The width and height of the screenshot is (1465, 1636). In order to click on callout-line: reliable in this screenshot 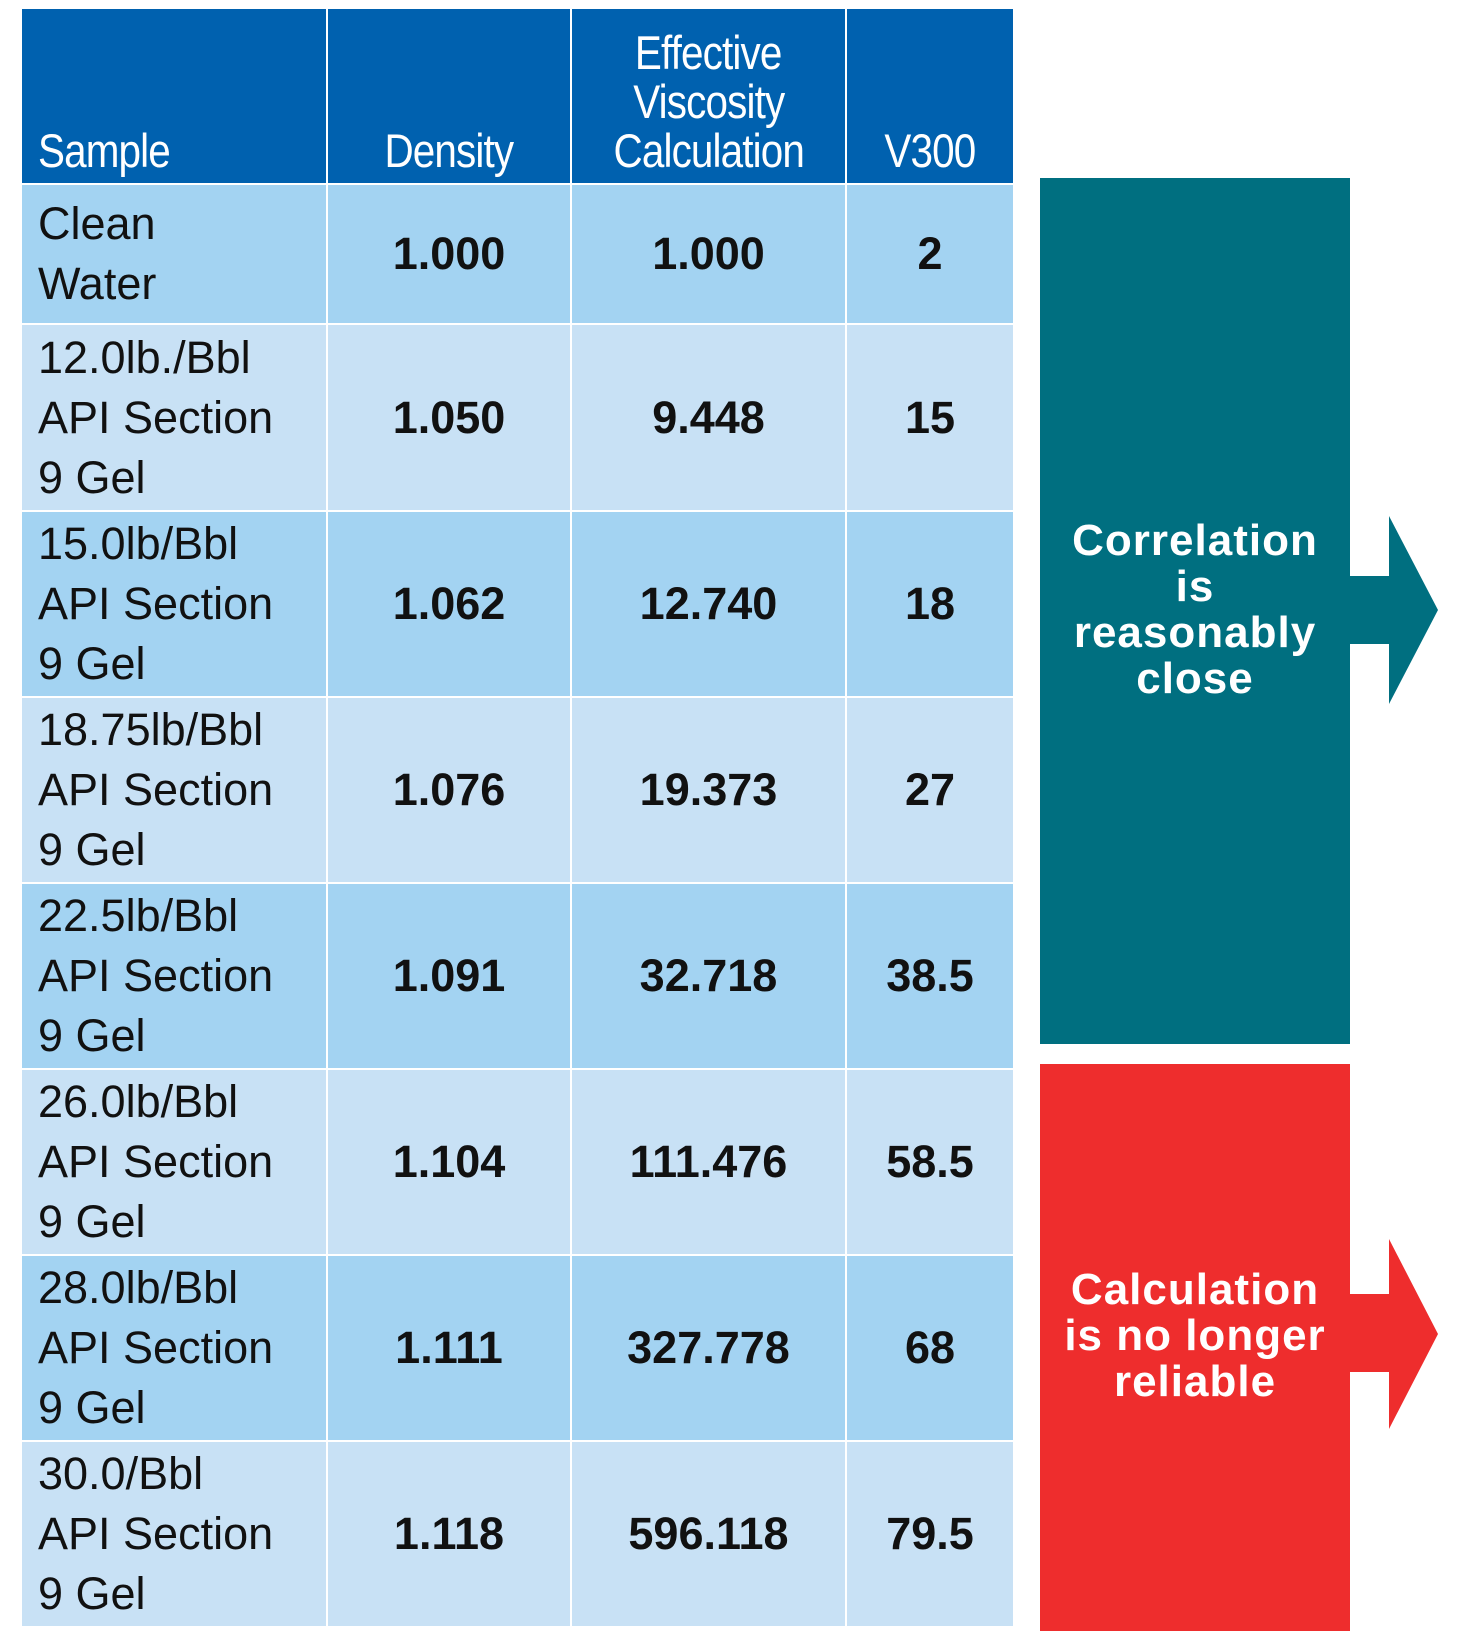, I will do `click(1195, 1381)`.